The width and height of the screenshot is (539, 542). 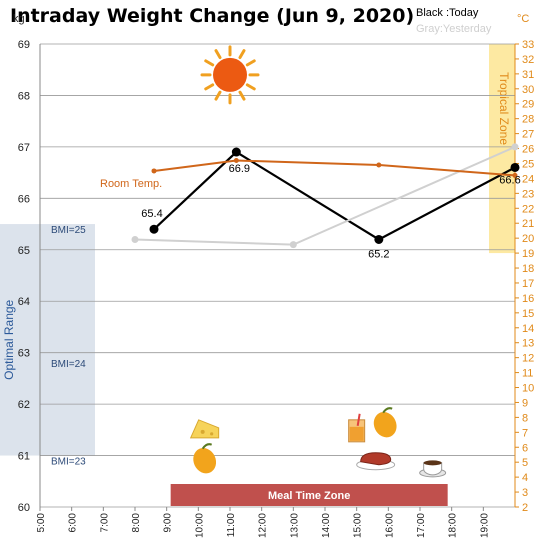 I want to click on y-left-tick-label: 65, so click(x=24, y=251).